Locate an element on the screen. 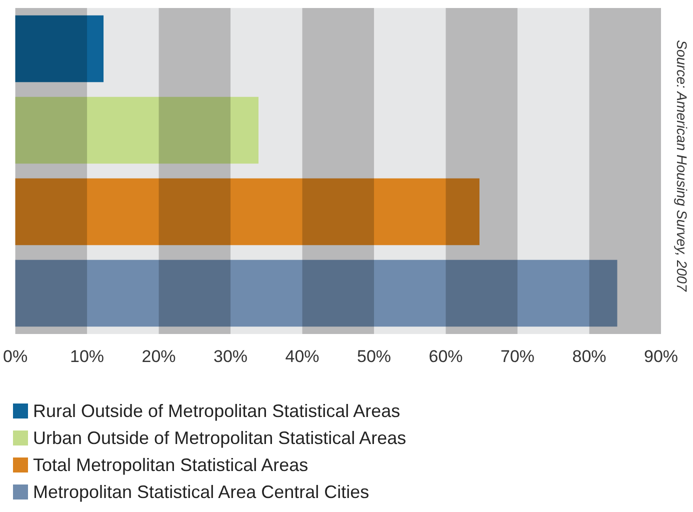 The width and height of the screenshot is (693, 512). x-tick-label: 70% is located at coordinates (517, 356).